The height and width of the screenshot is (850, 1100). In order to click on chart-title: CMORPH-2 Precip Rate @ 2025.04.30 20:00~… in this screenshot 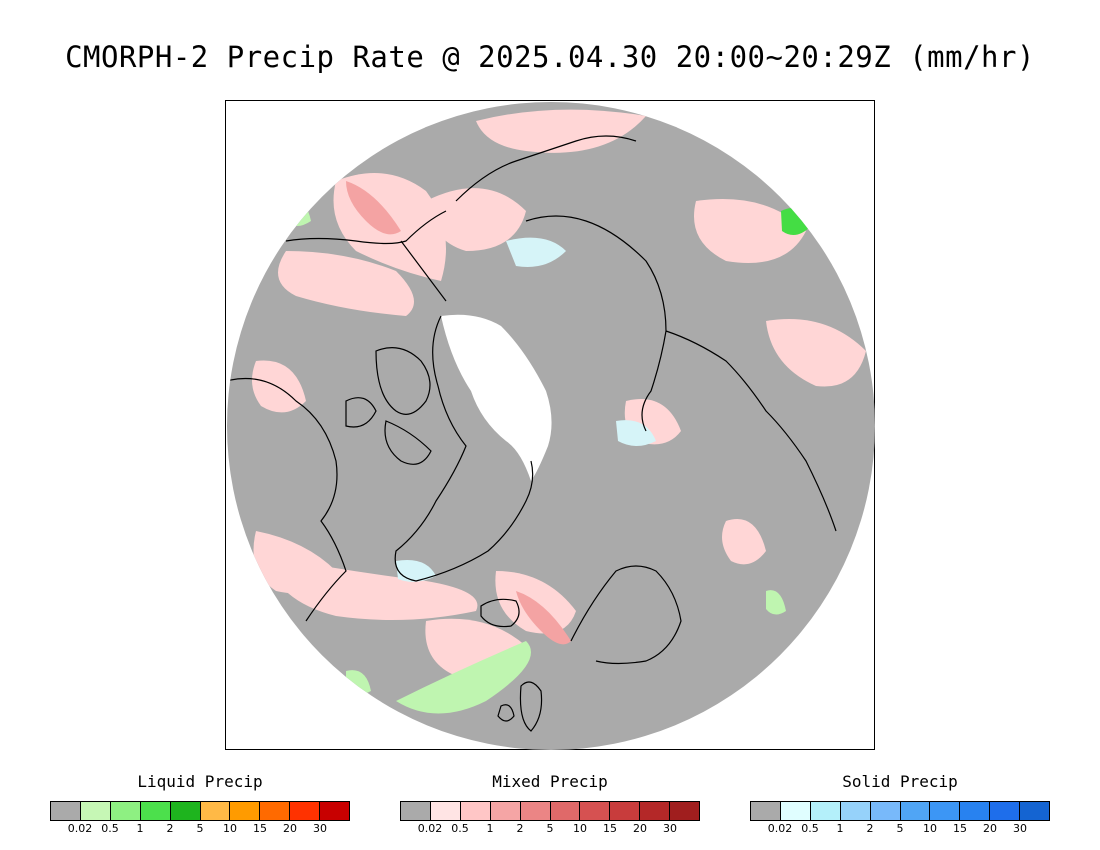, I will do `click(550, 57)`.